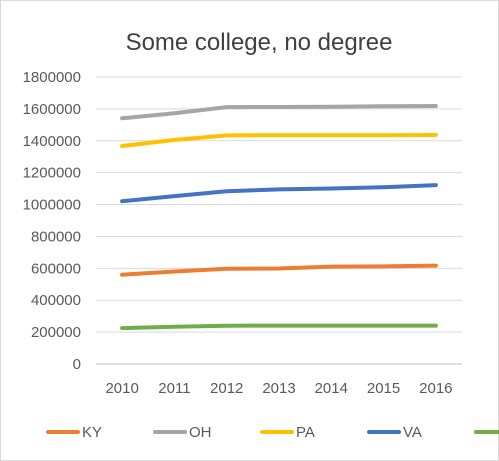 The image size is (499, 461). What do you see at coordinates (121, 388) in the screenshot?
I see `x-tick-label: 2010` at bounding box center [121, 388].